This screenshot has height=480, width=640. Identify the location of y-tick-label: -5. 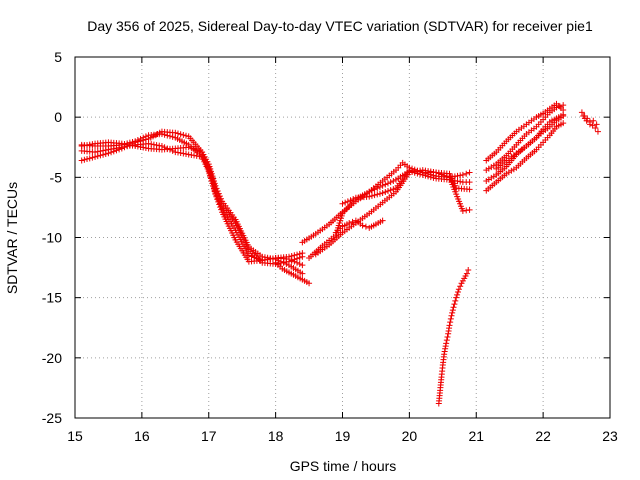
(56, 177).